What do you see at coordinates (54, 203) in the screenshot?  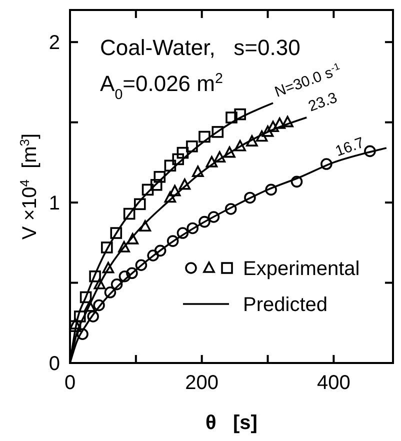 I see `y-tick-label: 1` at bounding box center [54, 203].